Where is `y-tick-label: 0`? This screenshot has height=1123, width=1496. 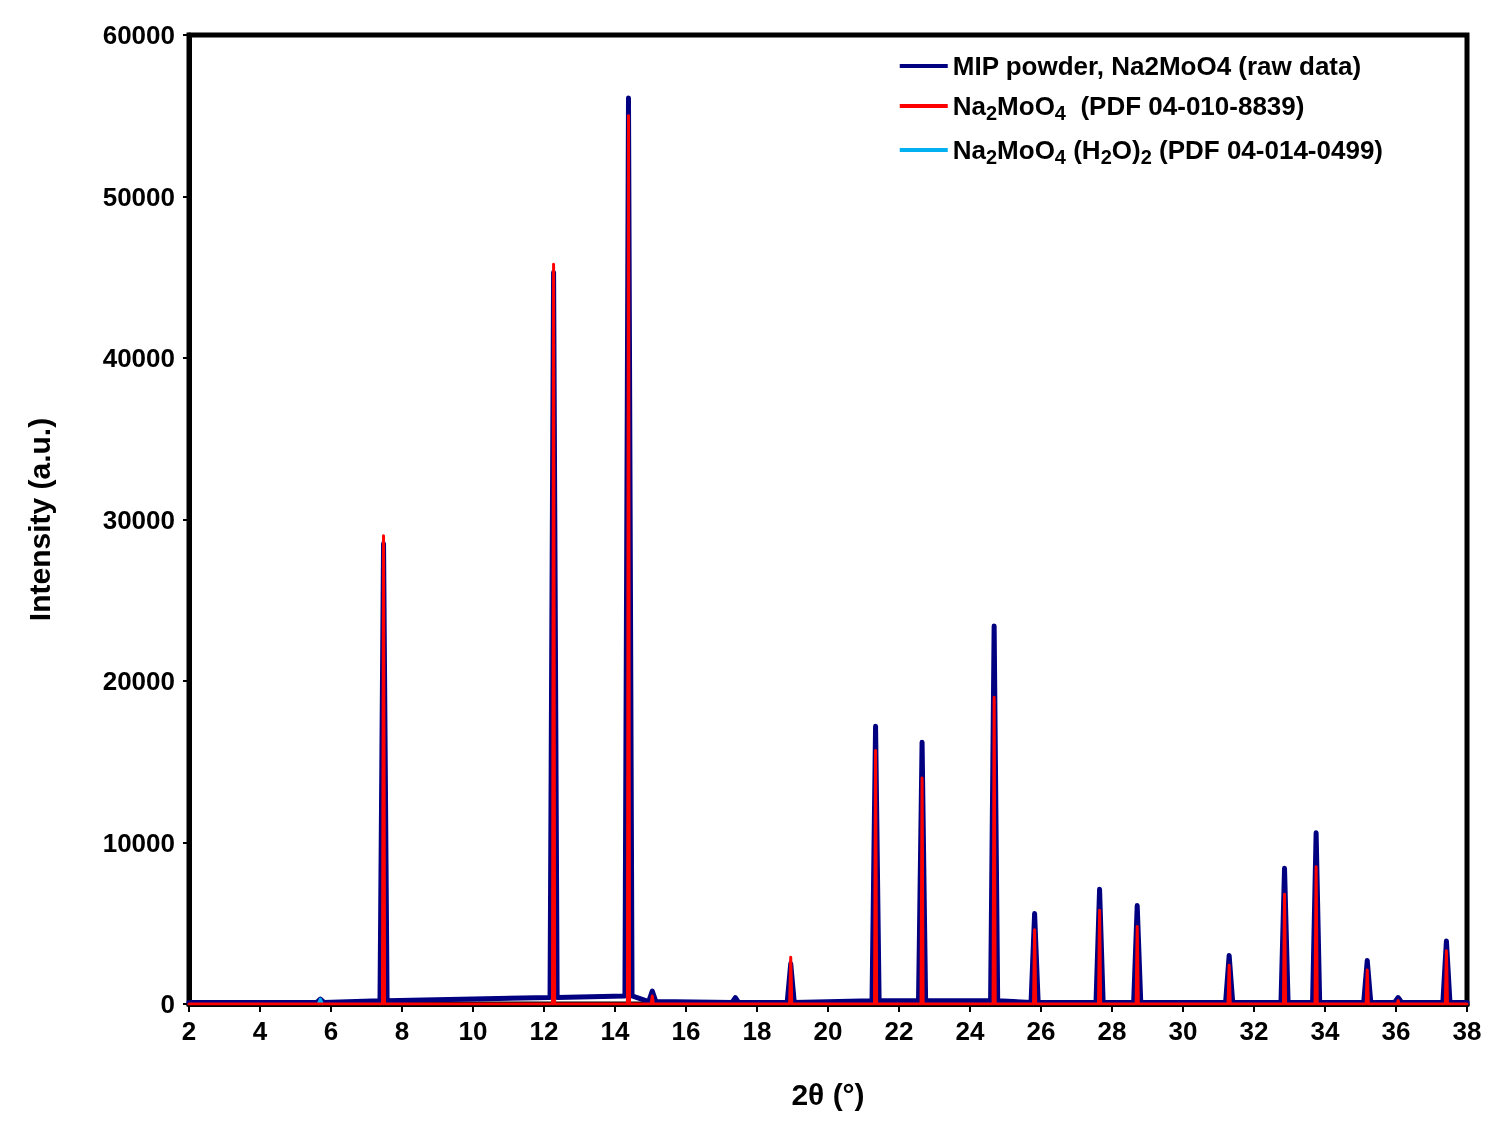 y-tick-label: 0 is located at coordinates (167, 1004).